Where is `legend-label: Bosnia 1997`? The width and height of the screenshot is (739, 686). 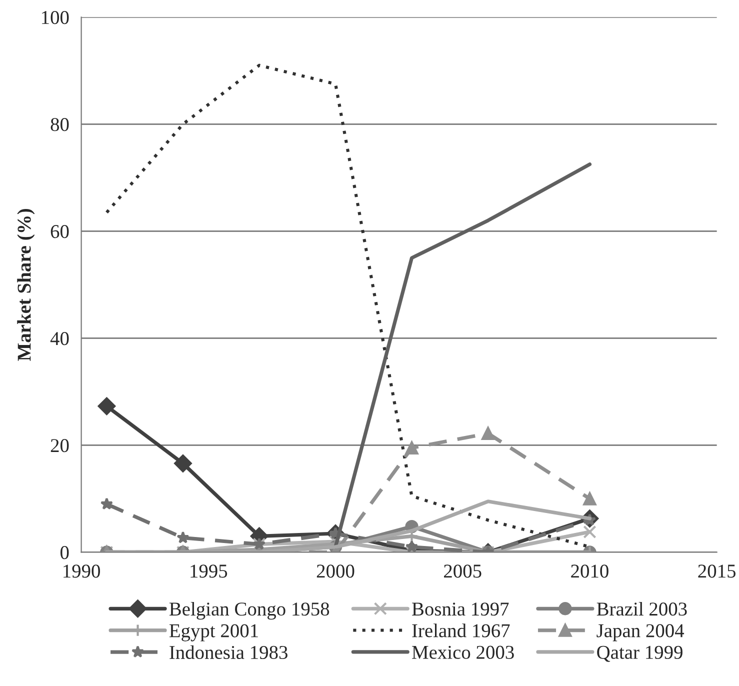 legend-label: Bosnia 1997 is located at coordinates (460, 609).